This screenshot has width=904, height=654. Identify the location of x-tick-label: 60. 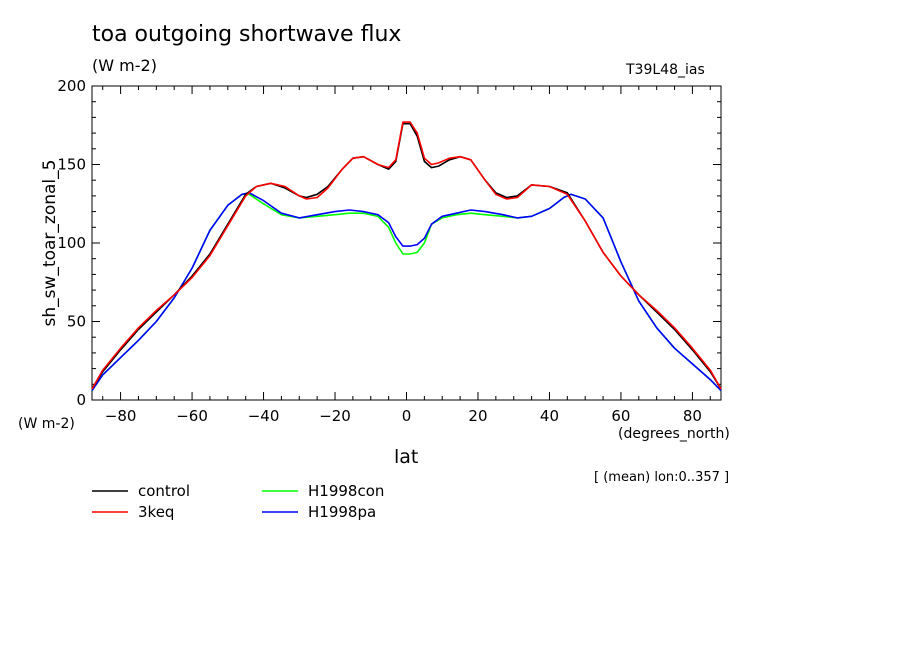
(620, 416).